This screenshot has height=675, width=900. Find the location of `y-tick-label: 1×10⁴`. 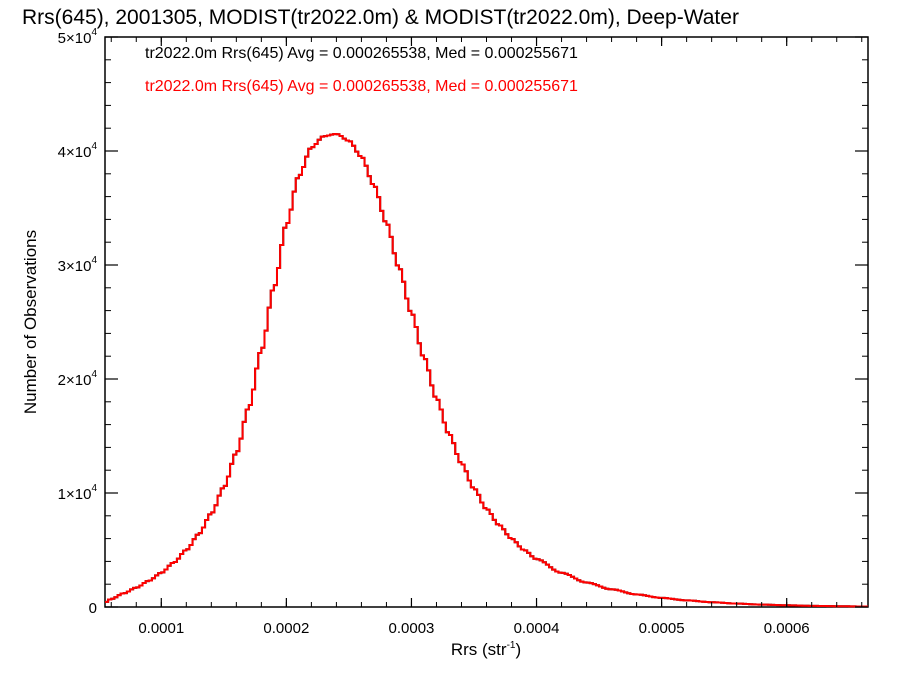

y-tick-label: 1×10⁴ is located at coordinates (78, 493).